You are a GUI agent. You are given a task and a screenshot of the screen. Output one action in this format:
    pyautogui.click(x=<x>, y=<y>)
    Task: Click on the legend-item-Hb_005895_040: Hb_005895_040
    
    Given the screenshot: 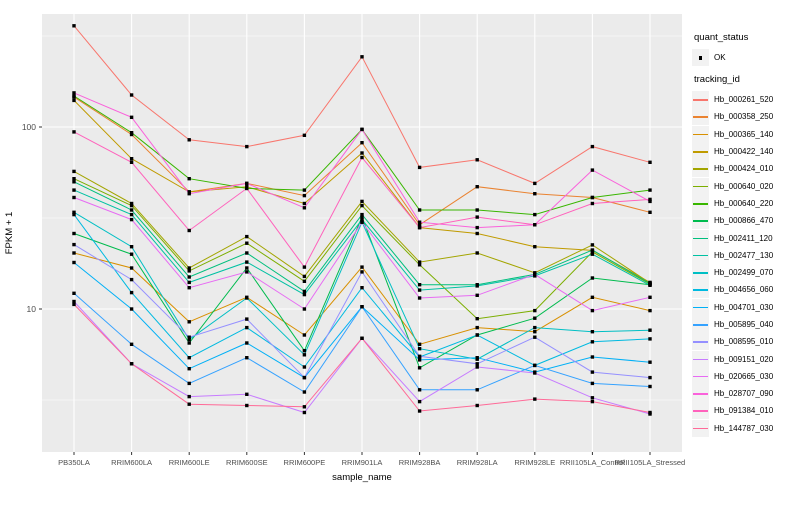 What is the action you would take?
    pyautogui.click(x=732, y=324)
    